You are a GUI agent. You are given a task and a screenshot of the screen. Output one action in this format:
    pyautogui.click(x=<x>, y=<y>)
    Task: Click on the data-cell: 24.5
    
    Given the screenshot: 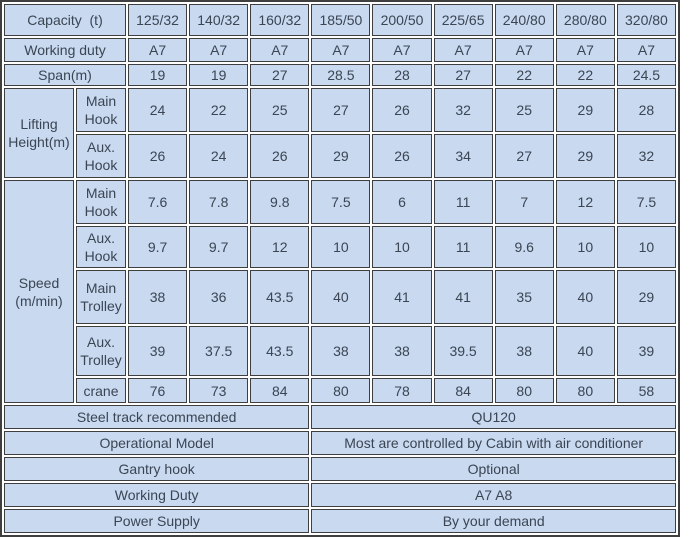 What is the action you would take?
    pyautogui.click(x=646, y=75)
    